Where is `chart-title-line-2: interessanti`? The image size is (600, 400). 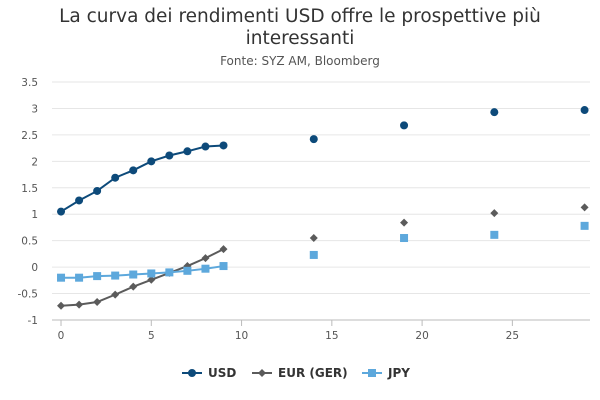 chart-title-line-2: interessanti is located at coordinates (300, 38).